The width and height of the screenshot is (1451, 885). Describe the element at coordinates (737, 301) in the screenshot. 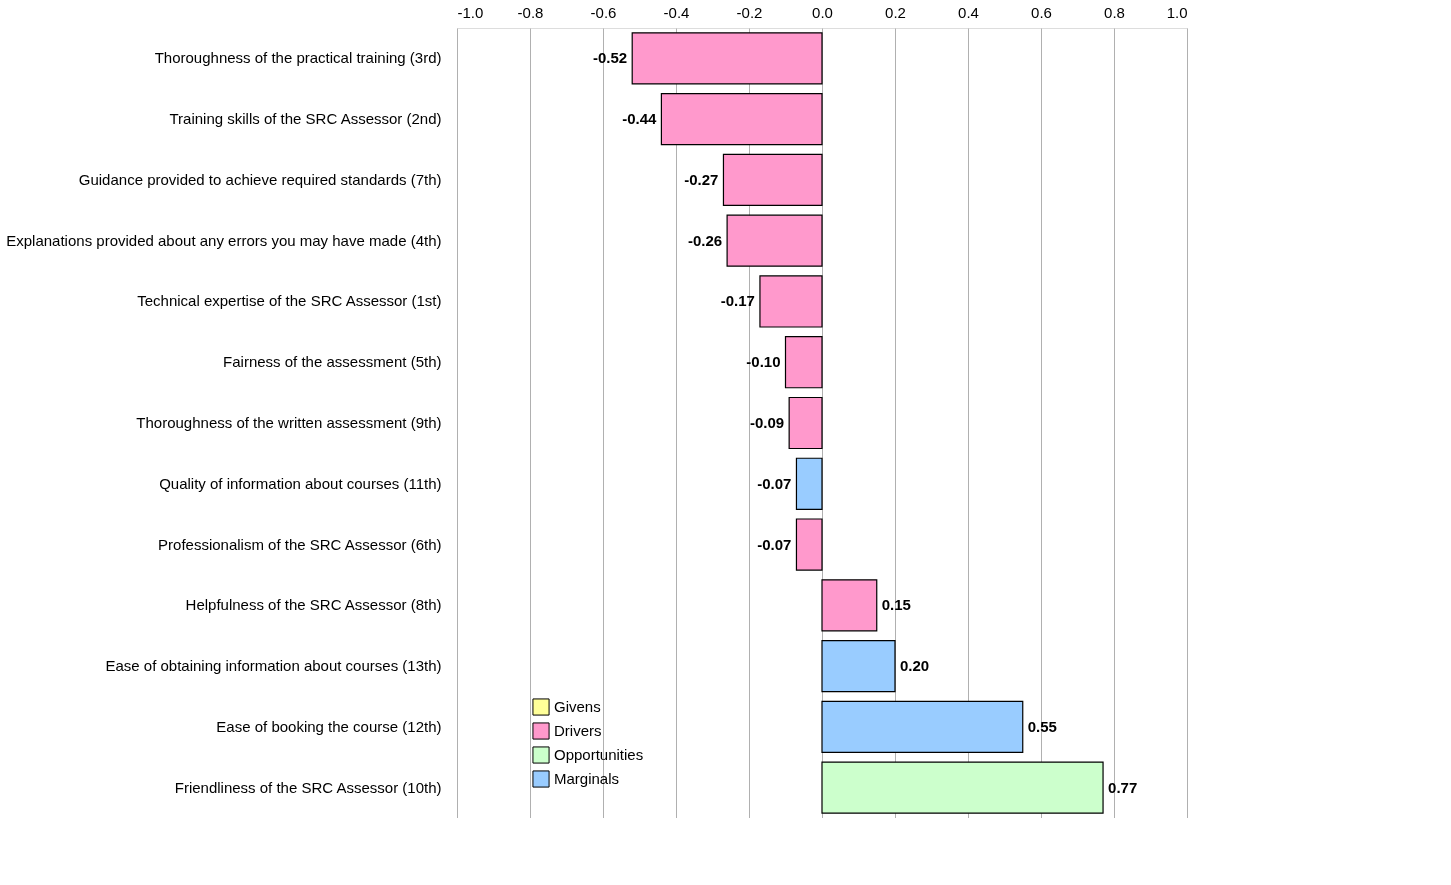

I see `data-label: -0.17` at that location.